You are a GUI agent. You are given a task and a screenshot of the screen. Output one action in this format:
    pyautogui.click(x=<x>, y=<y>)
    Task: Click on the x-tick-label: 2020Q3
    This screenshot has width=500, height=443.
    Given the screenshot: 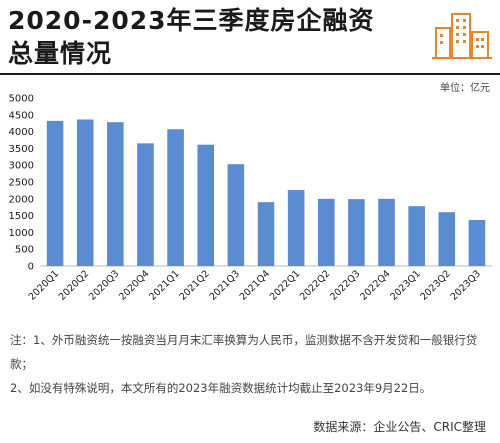 What is the action you would take?
    pyautogui.click(x=104, y=285)
    